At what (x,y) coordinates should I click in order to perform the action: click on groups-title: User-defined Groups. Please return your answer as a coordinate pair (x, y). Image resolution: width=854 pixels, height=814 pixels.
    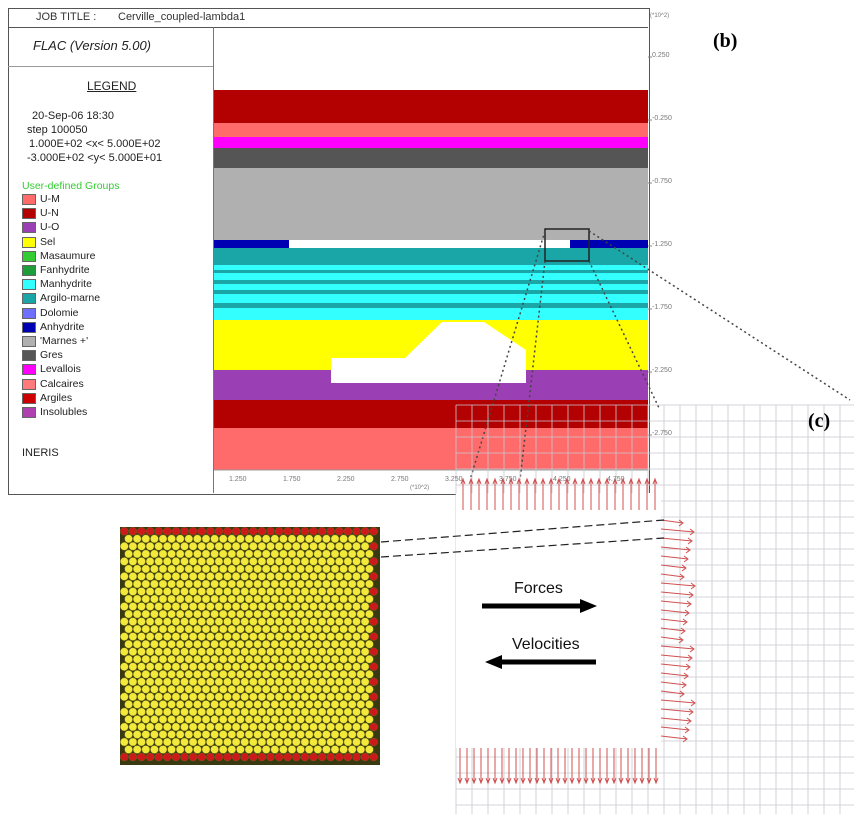
    Looking at the image, I should click on (71, 186).